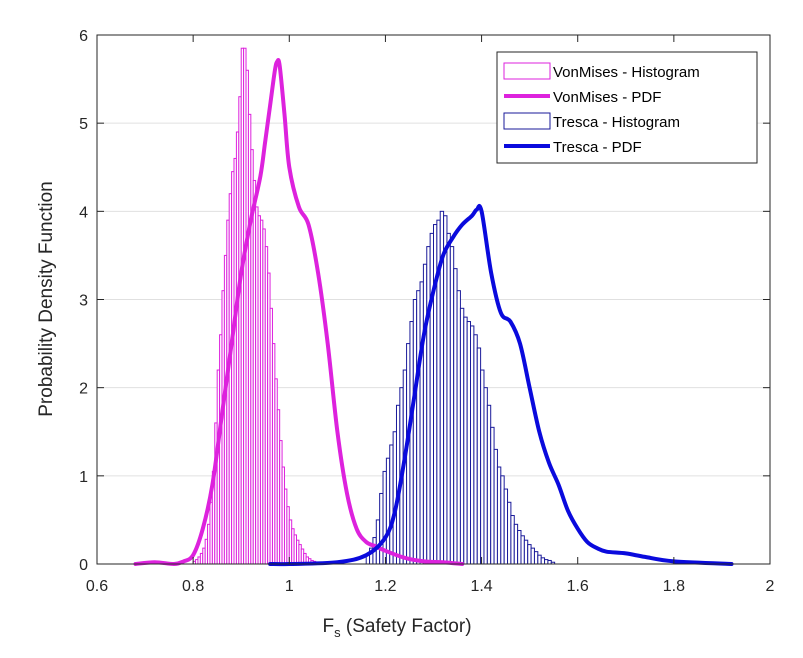 Image resolution: width=803 pixels, height=658 pixels. What do you see at coordinates (83, 565) in the screenshot?
I see `y-tick-label: 0` at bounding box center [83, 565].